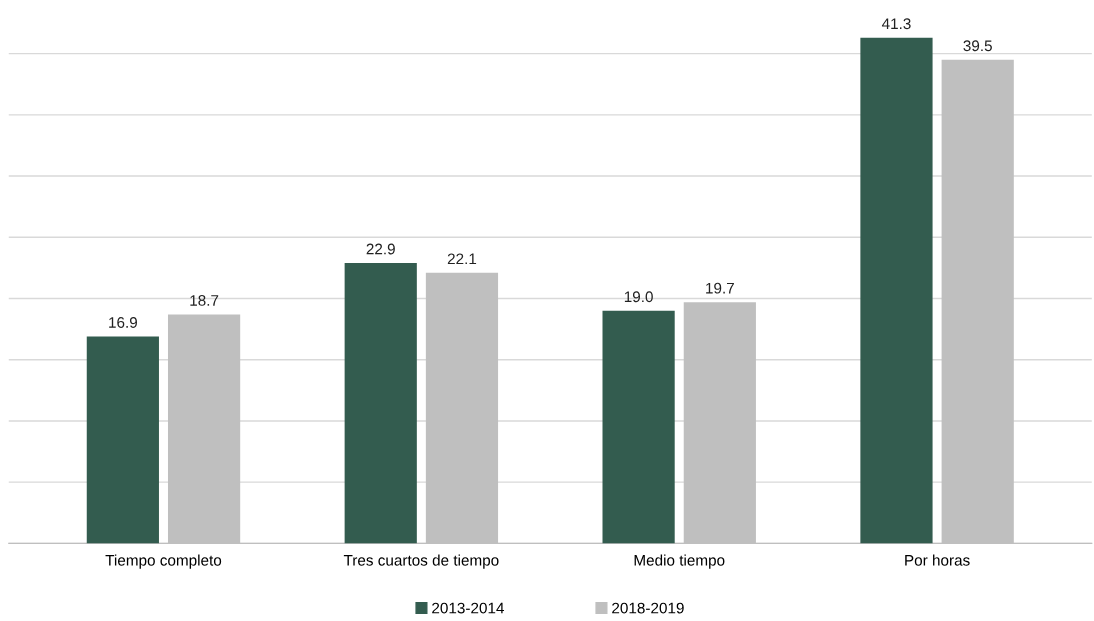  Describe the element at coordinates (468, 608) in the screenshot. I see `legend-label: 2013-2014` at that location.